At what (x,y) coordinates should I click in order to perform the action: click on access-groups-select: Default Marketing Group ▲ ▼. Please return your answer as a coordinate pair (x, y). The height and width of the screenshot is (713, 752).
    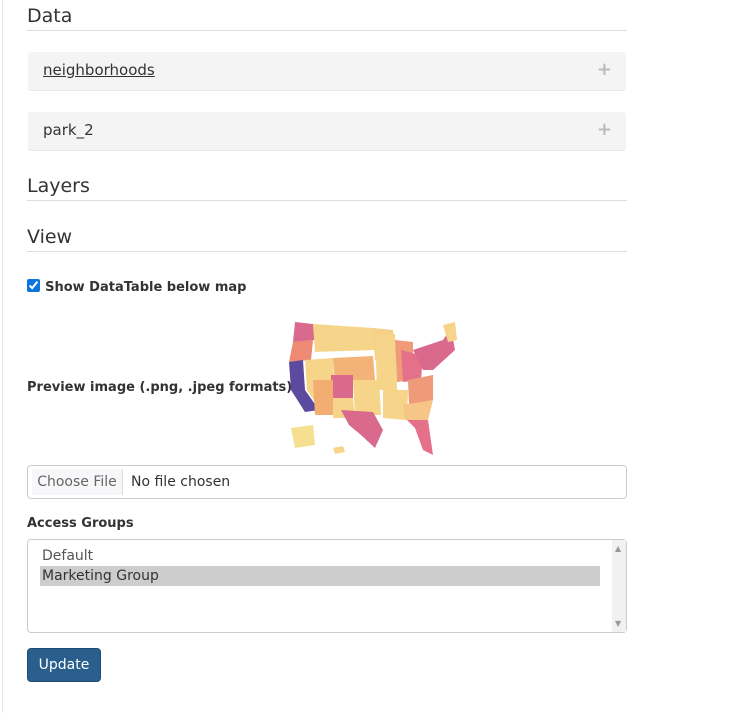
    Looking at the image, I should click on (327, 586).